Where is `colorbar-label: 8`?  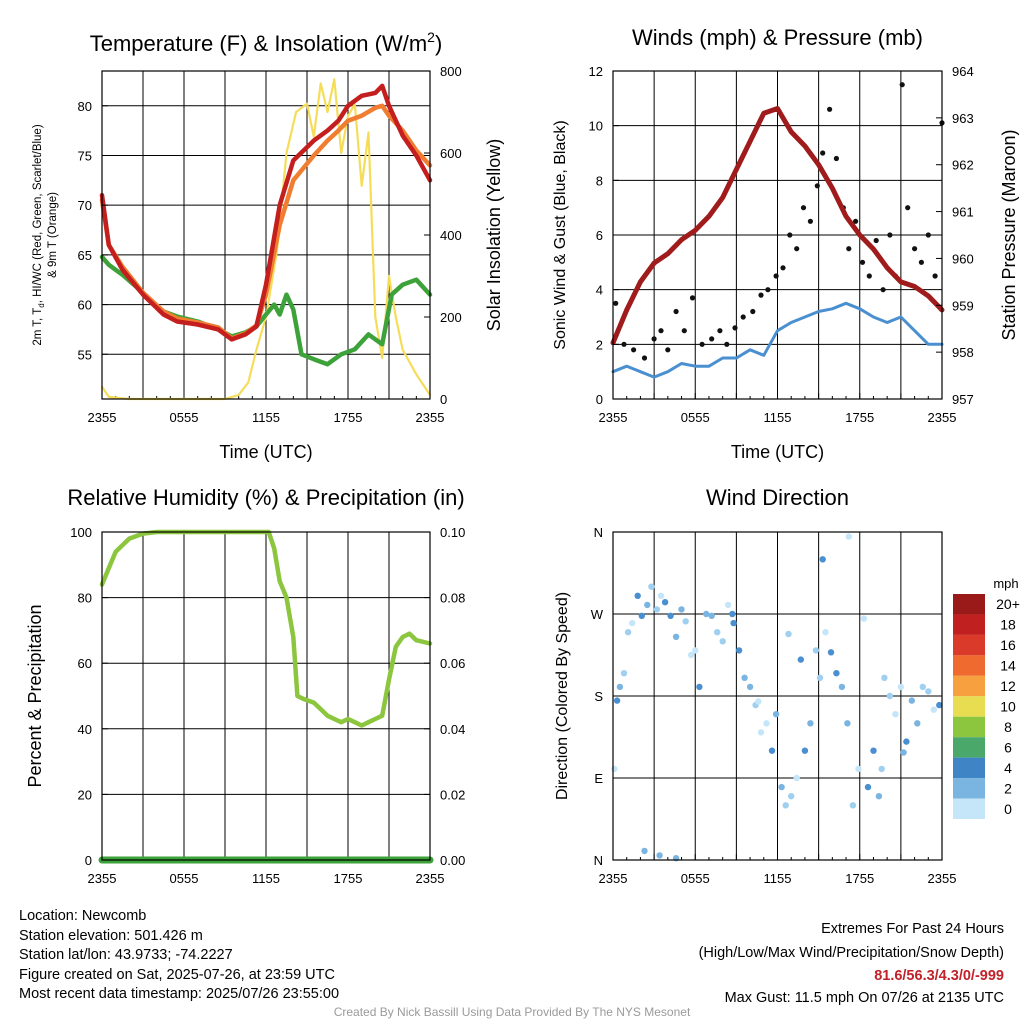 colorbar-label: 8 is located at coordinates (1008, 727).